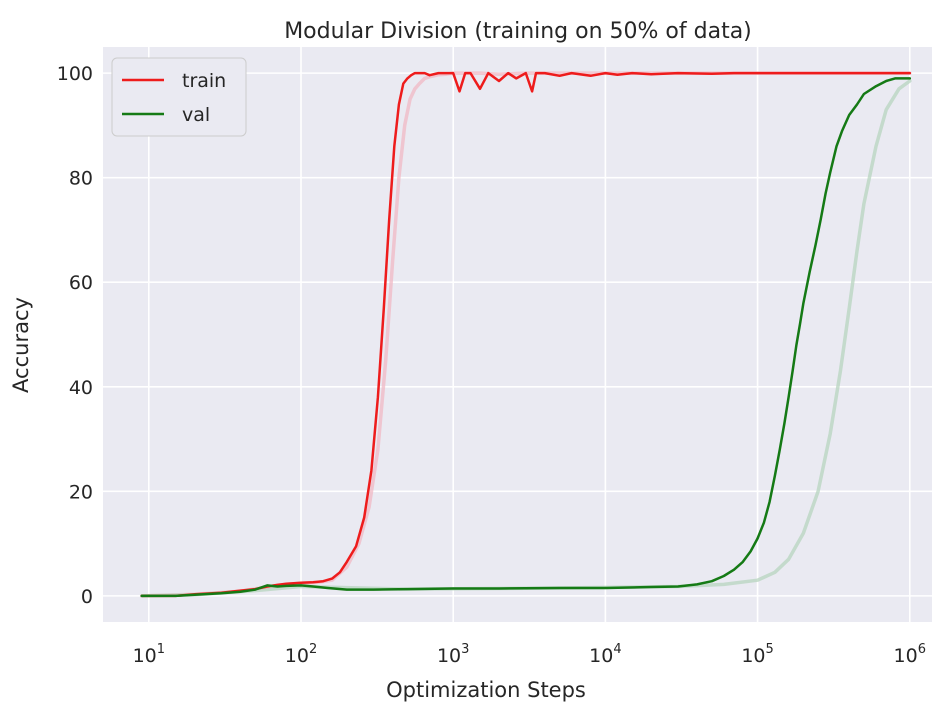 This screenshot has height=712, width=950. I want to click on x-tick-label-0: 10¹, so click(149, 654).